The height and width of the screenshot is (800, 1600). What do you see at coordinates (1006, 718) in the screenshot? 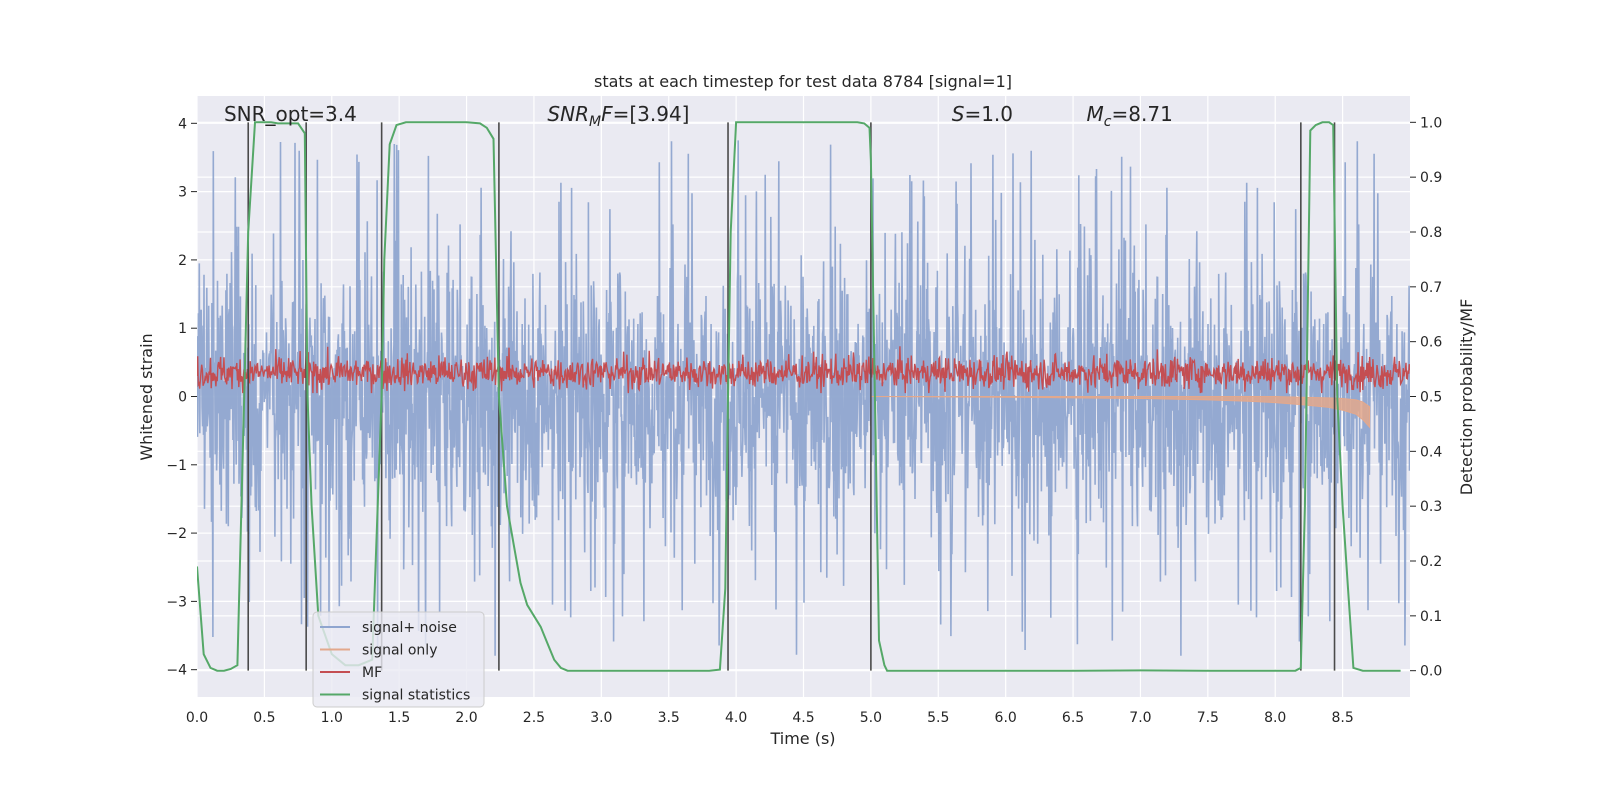
I see `x-tick-label: 6.0` at bounding box center [1006, 718].